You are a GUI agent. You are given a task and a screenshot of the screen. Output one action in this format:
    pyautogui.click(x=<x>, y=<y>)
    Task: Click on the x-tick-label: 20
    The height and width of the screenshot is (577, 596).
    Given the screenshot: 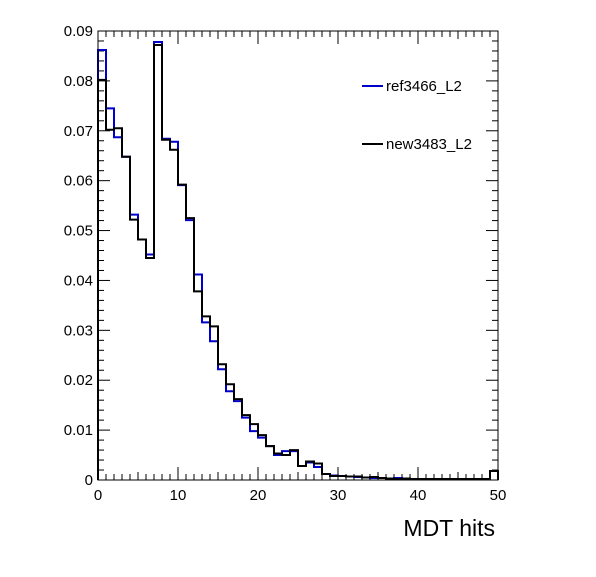 What is the action you would take?
    pyautogui.click(x=258, y=495)
    